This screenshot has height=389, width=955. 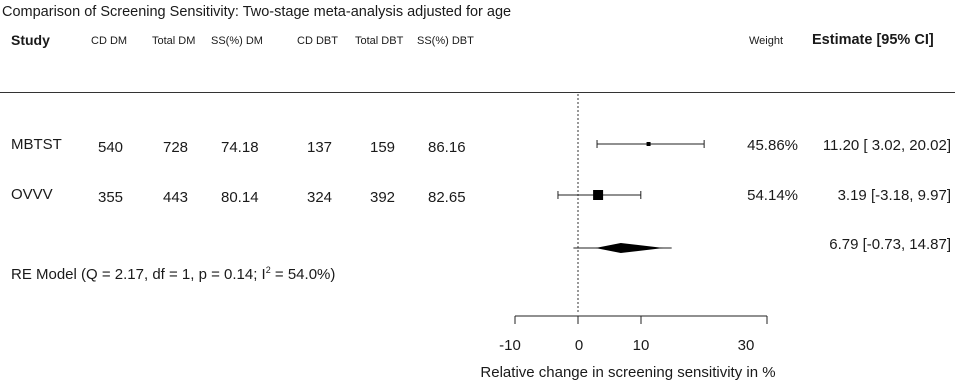 I want to click on header-ss-dbt: SS(%) DBT, so click(x=445, y=41).